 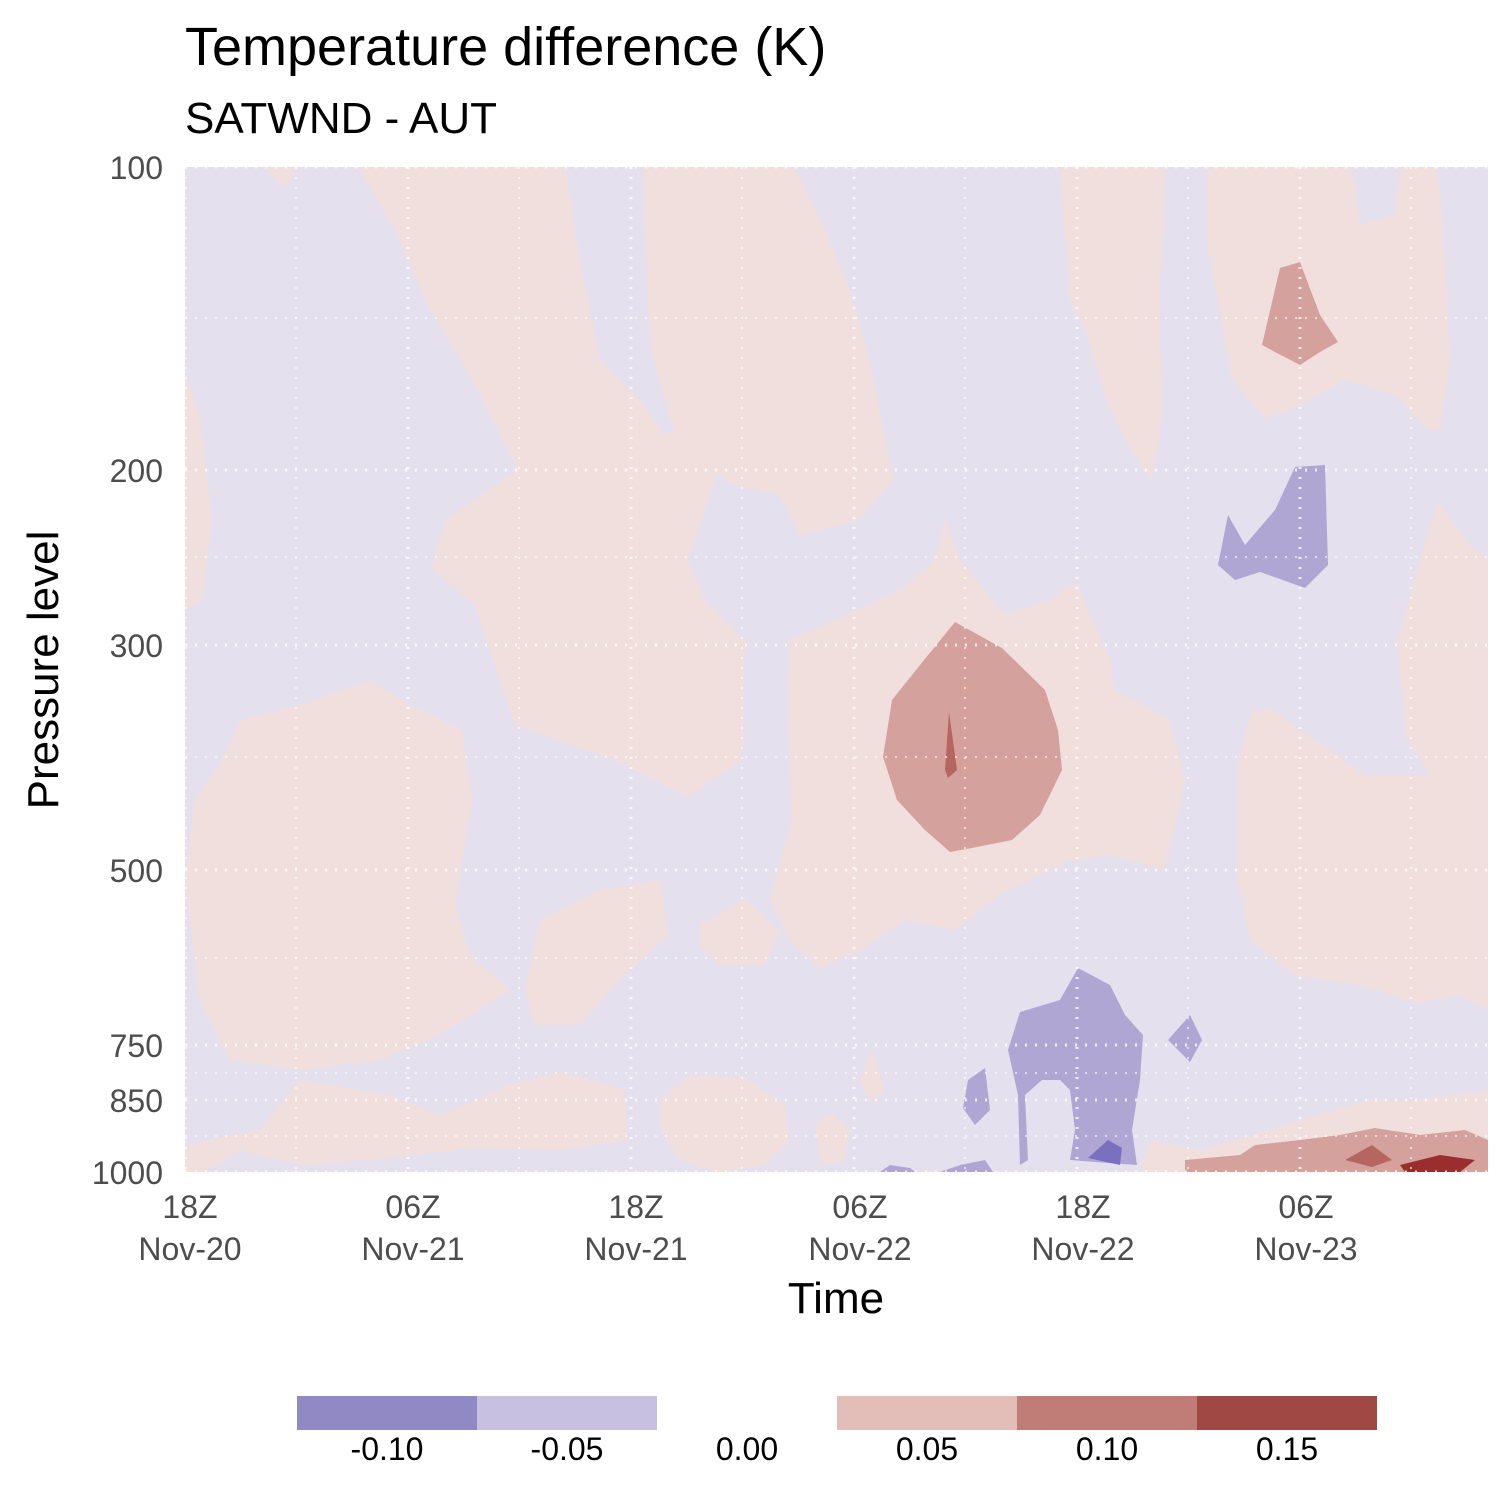 What do you see at coordinates (725, 1123) in the screenshot?
I see `region-warm-bottom-b` at bounding box center [725, 1123].